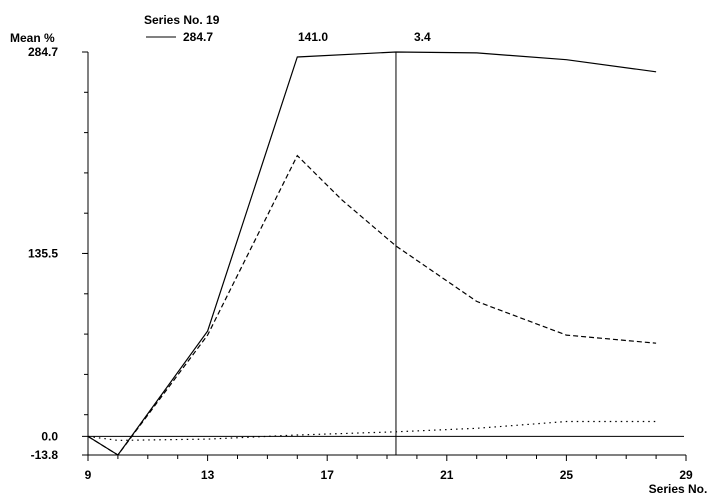 The height and width of the screenshot is (502, 709). Describe the element at coordinates (208, 475) in the screenshot. I see `x-tick-label: 13` at that location.